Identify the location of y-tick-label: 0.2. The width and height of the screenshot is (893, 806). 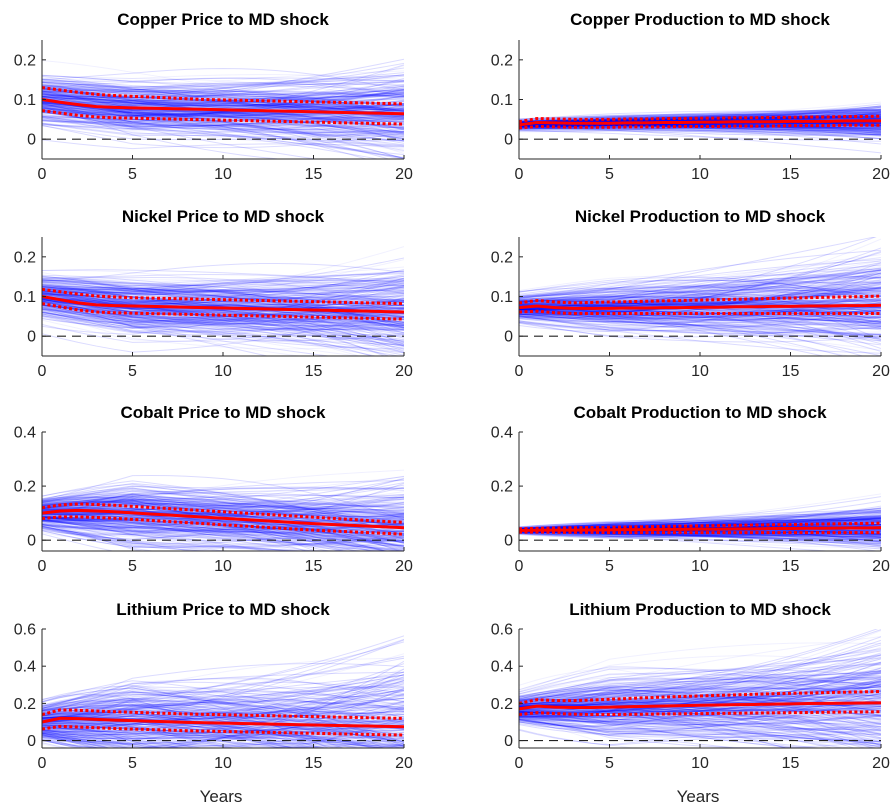
(25, 704).